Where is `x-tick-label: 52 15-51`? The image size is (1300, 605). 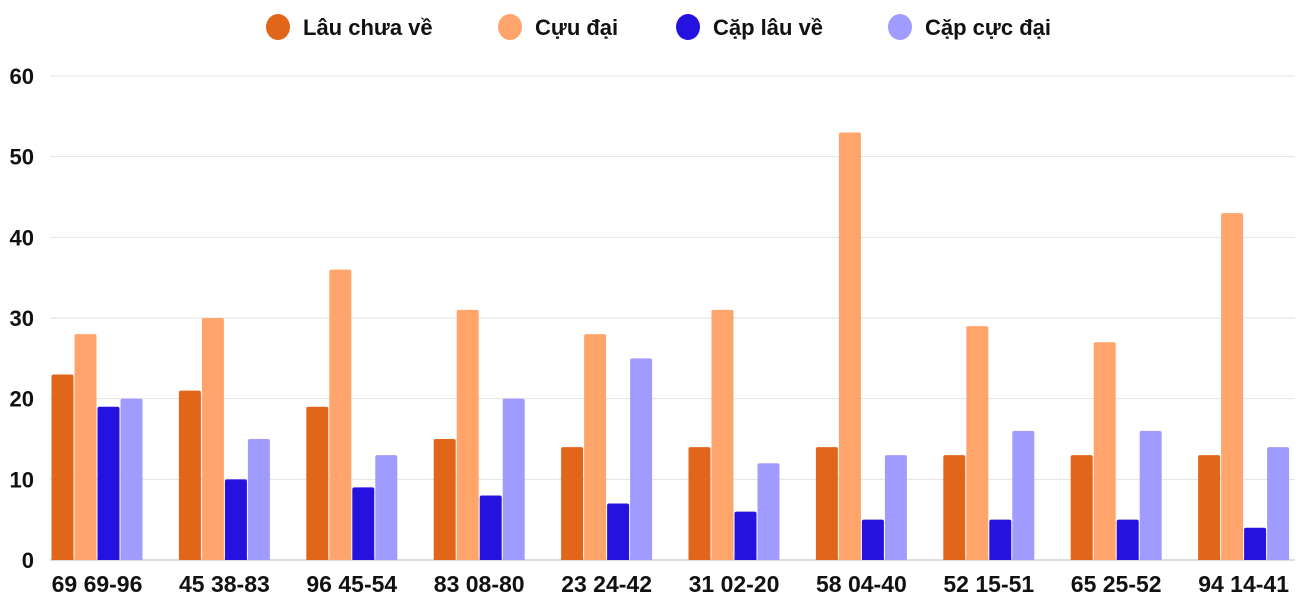 x-tick-label: 52 15-51 is located at coordinates (988, 584).